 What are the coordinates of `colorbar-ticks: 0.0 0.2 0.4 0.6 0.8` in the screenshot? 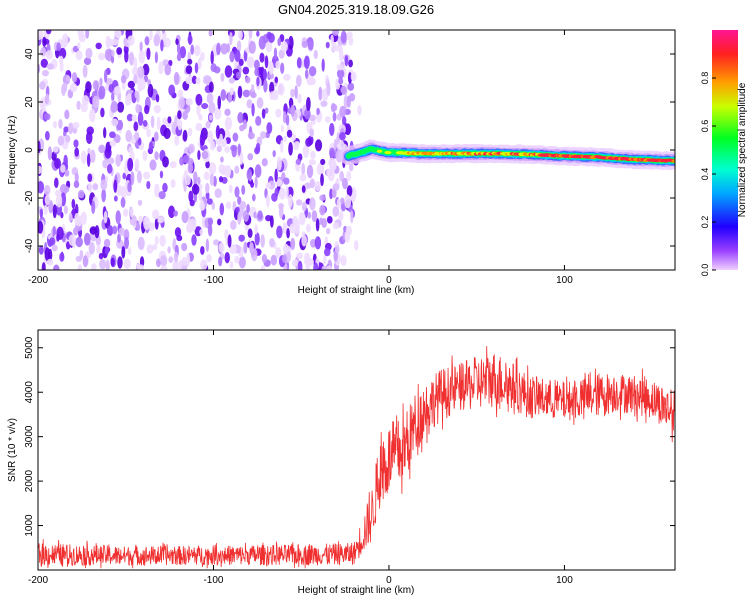 It's located at (708, 174).